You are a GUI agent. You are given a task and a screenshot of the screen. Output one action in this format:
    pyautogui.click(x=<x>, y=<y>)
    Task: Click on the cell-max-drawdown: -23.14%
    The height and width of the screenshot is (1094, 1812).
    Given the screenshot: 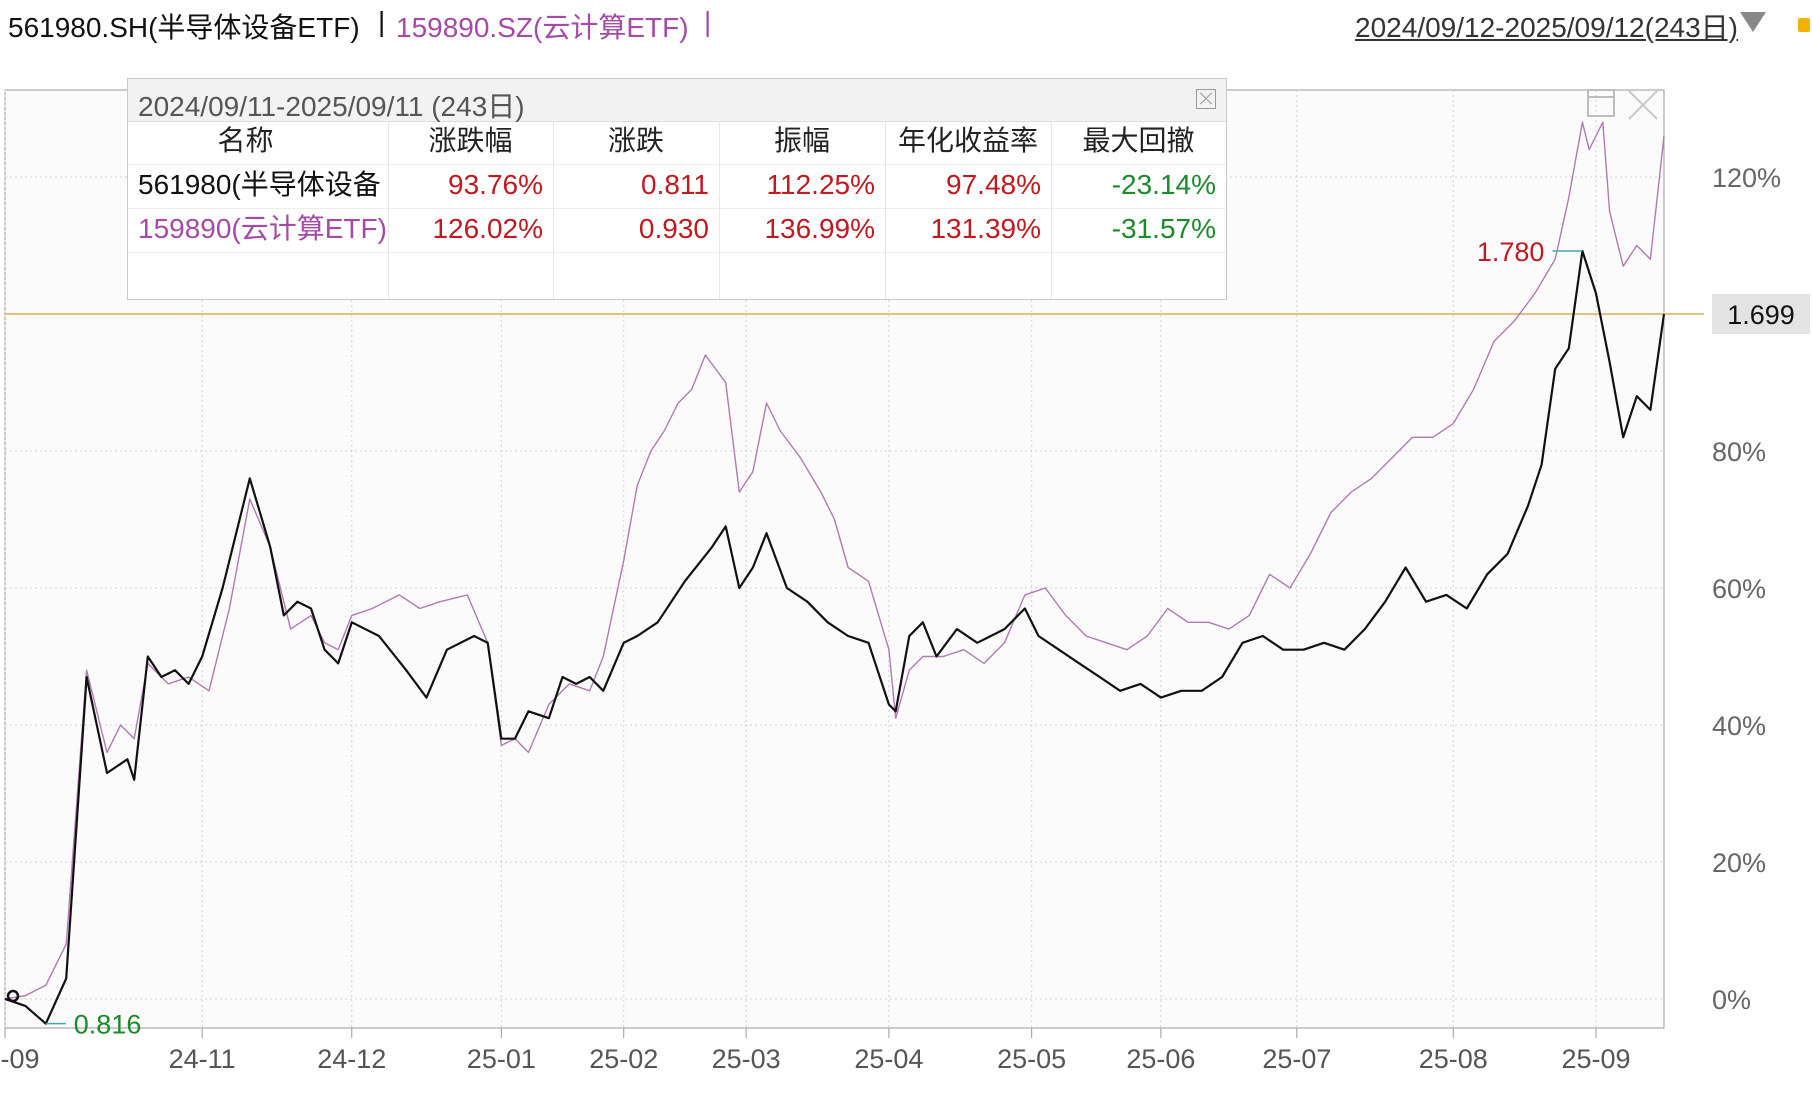 What is the action you would take?
    pyautogui.click(x=1163, y=184)
    